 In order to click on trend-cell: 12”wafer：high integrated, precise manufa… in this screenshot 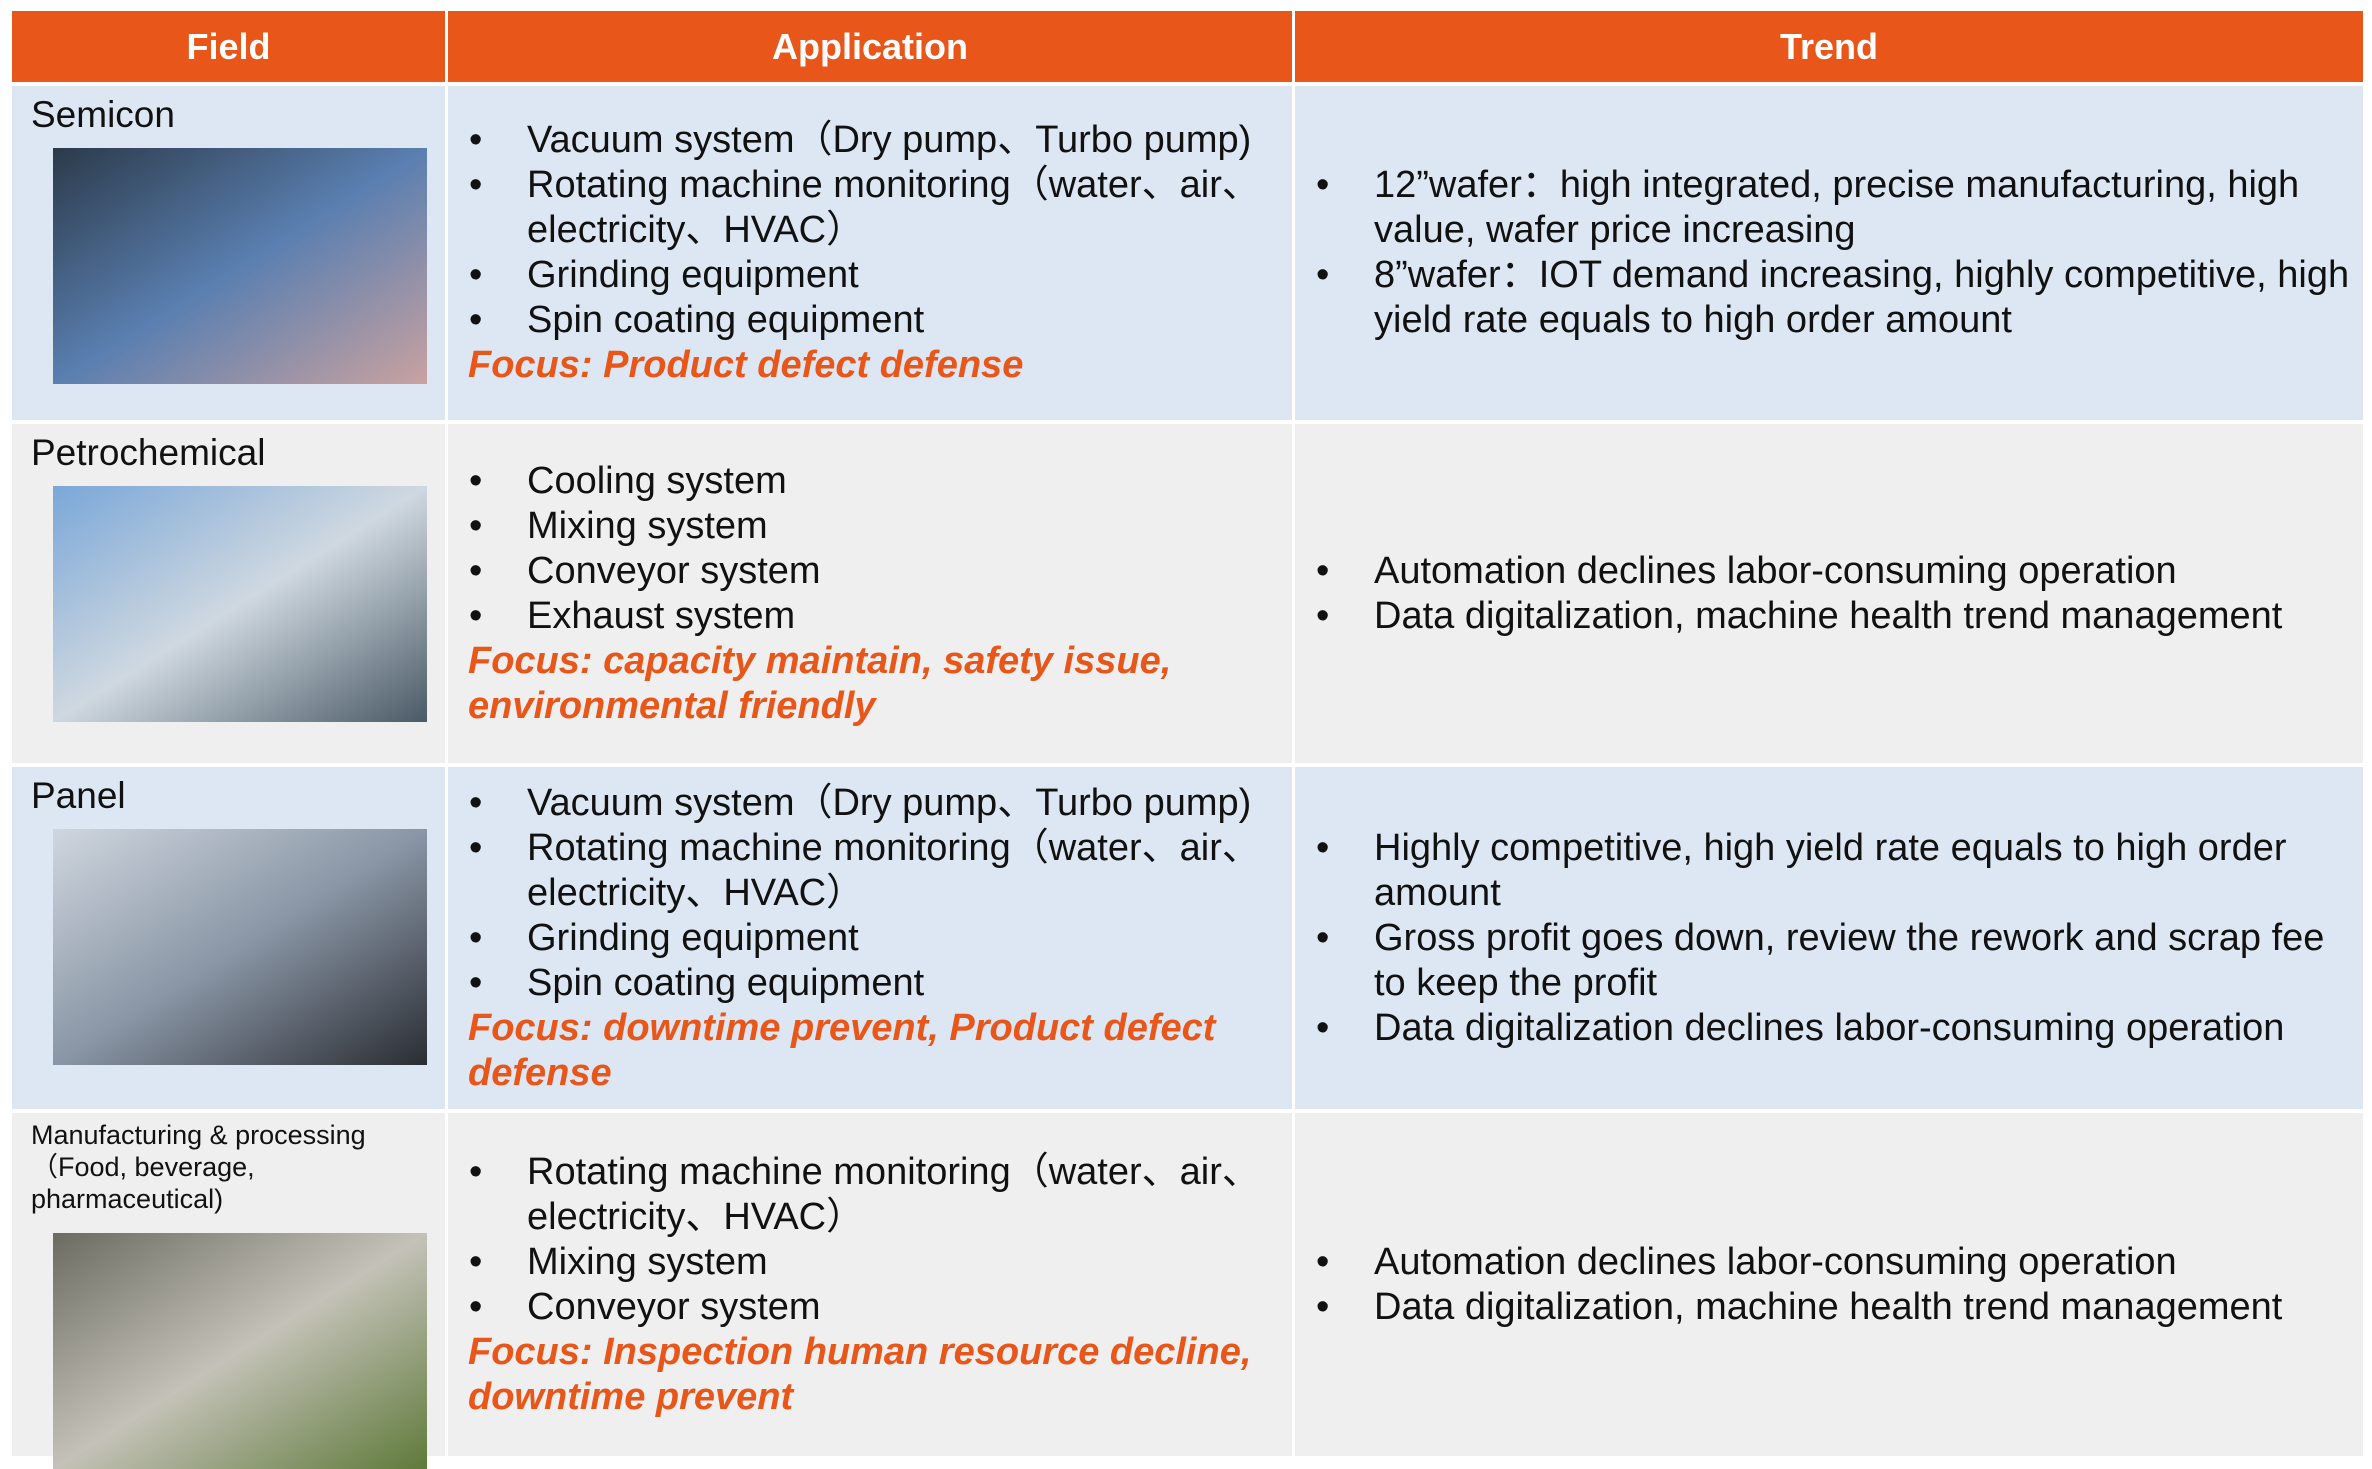, I will do `click(1829, 253)`.